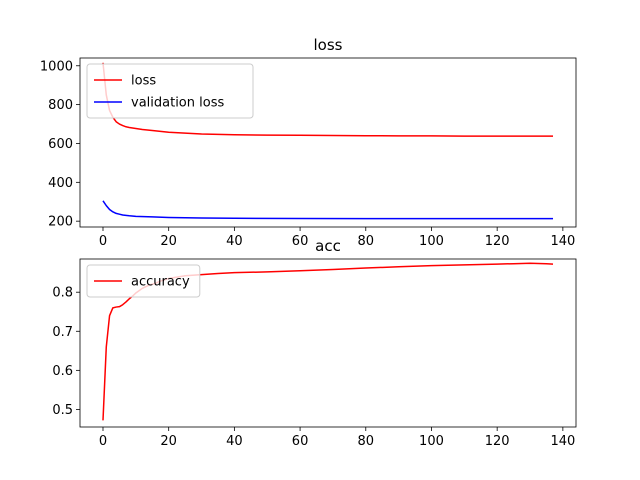  I want to click on chart-title: loss, so click(328, 45).